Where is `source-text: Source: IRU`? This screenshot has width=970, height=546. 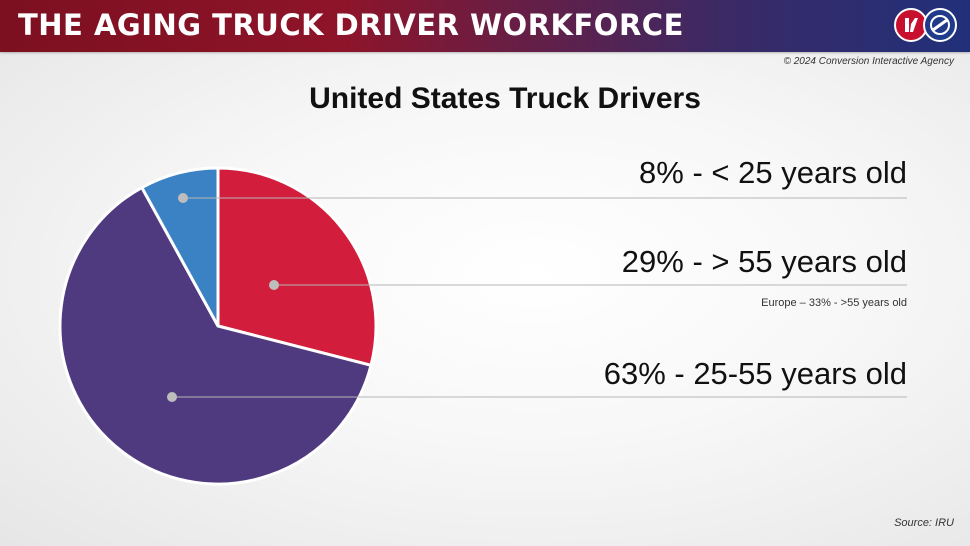 source-text: Source: IRU is located at coordinates (924, 523).